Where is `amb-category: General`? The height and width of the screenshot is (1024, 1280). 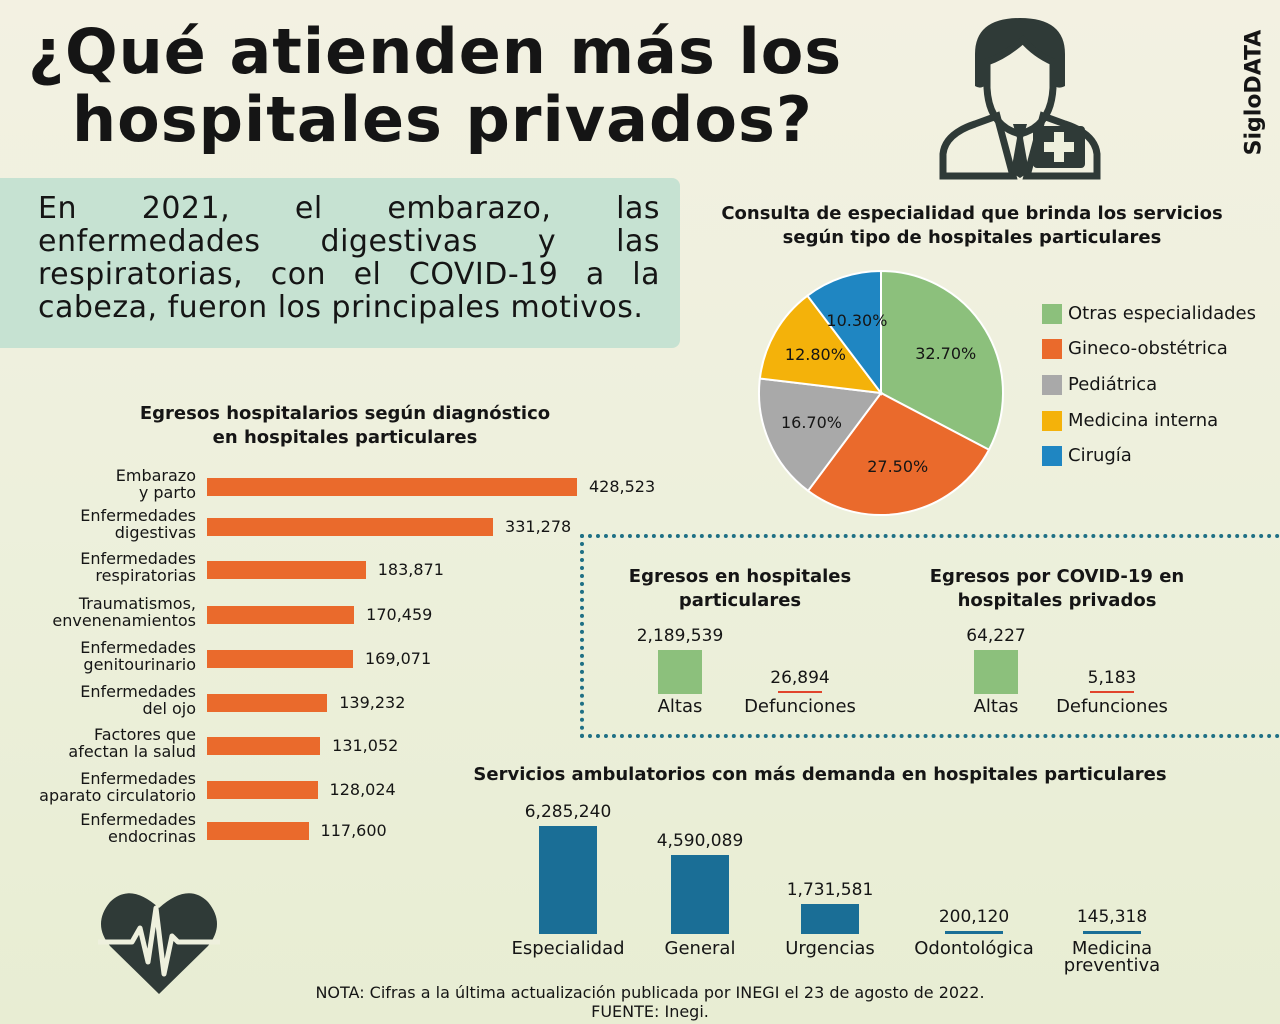 amb-category: General is located at coordinates (700, 948).